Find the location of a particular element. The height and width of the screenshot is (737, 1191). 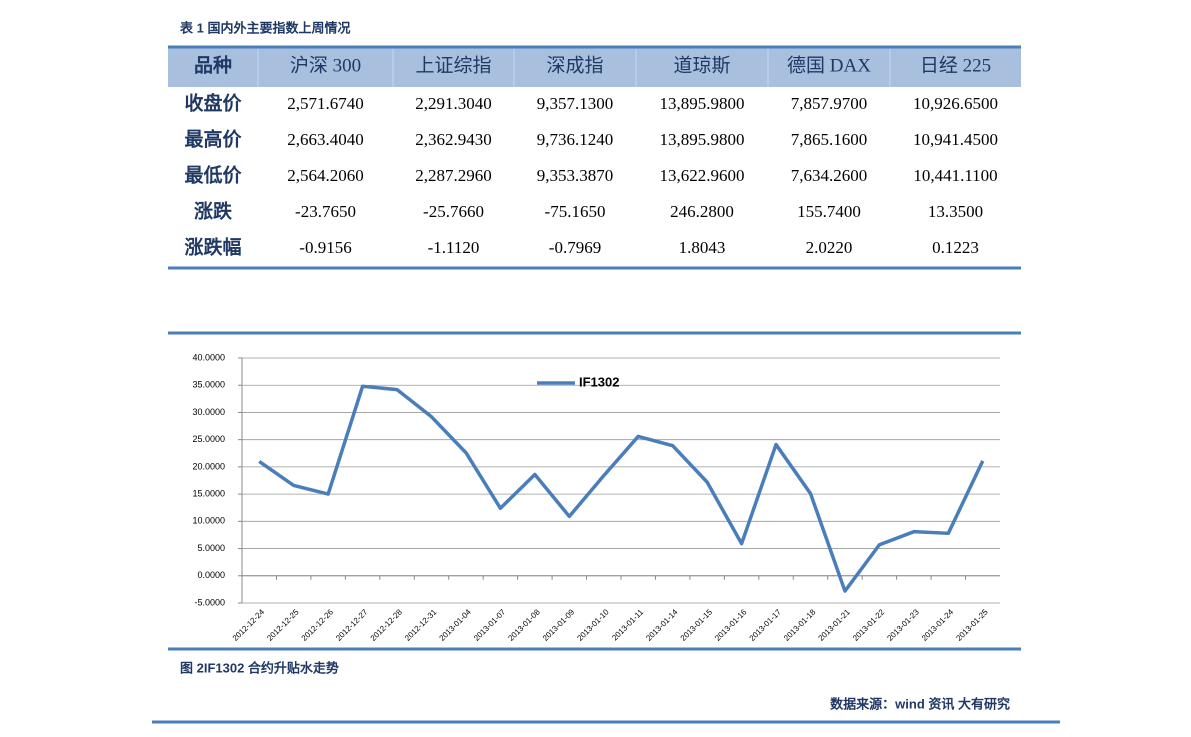

row-label: 最低价 is located at coordinates (213, 174).